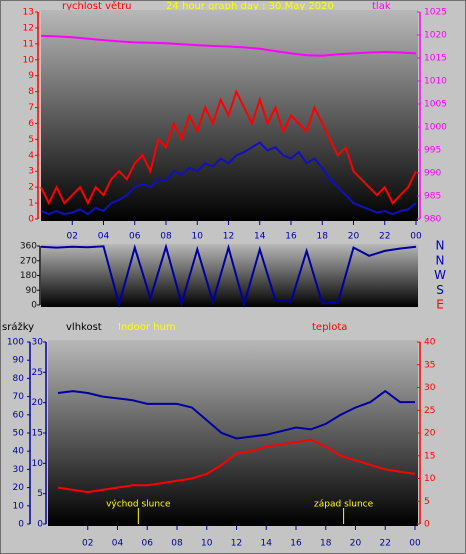 Image resolution: width=466 pixels, height=554 pixels. Describe the element at coordinates (31, 124) in the screenshot. I see `y-tick-label: 6` at that location.